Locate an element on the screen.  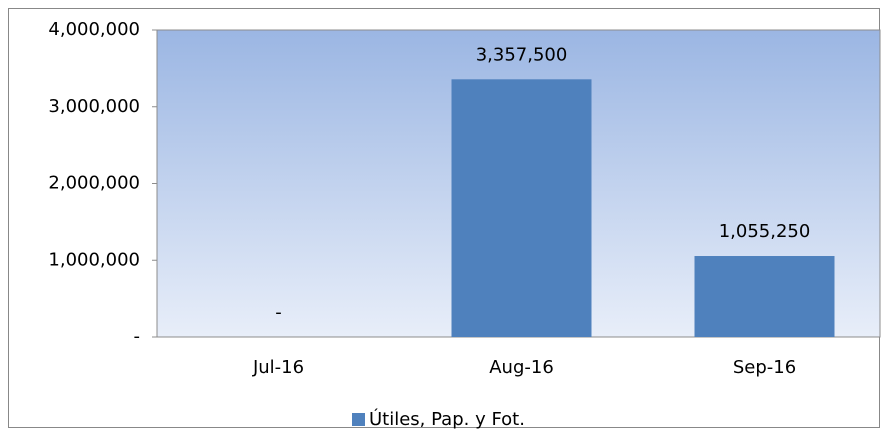
data-label: - is located at coordinates (278, 312).